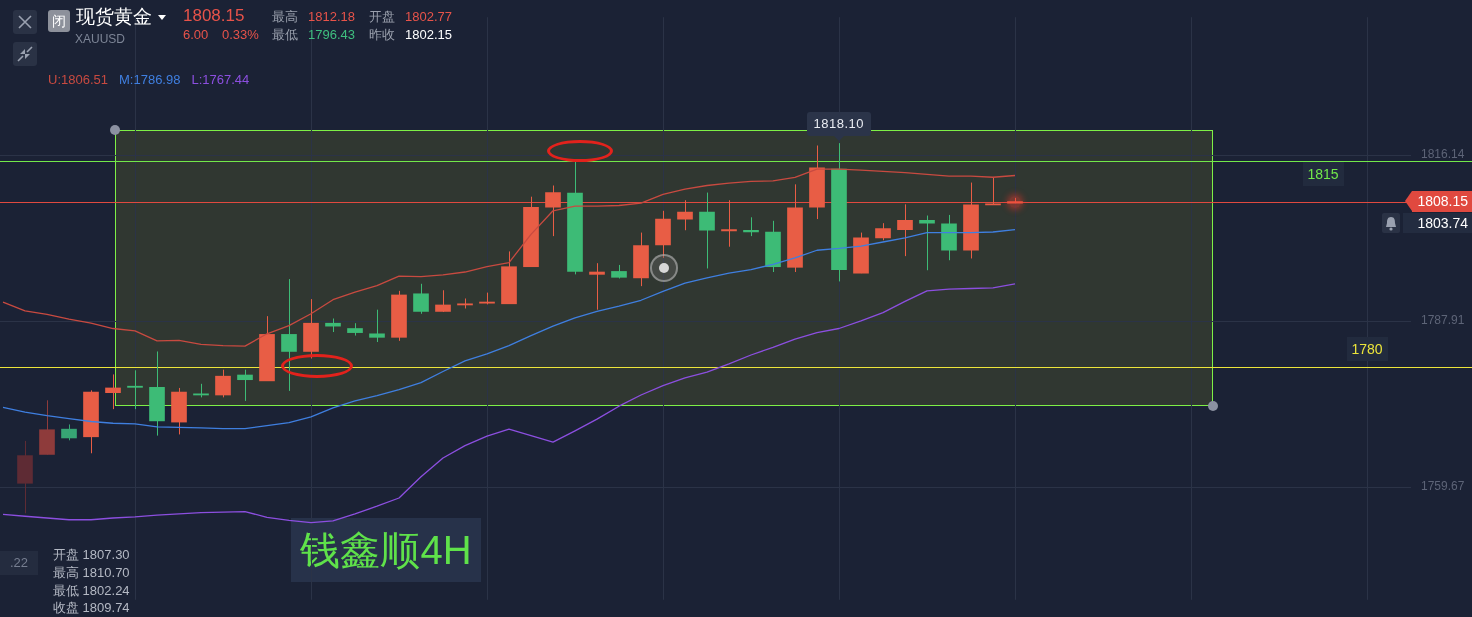  Describe the element at coordinates (382, 34) in the screenshot. I see `annotation: 昨收` at that location.